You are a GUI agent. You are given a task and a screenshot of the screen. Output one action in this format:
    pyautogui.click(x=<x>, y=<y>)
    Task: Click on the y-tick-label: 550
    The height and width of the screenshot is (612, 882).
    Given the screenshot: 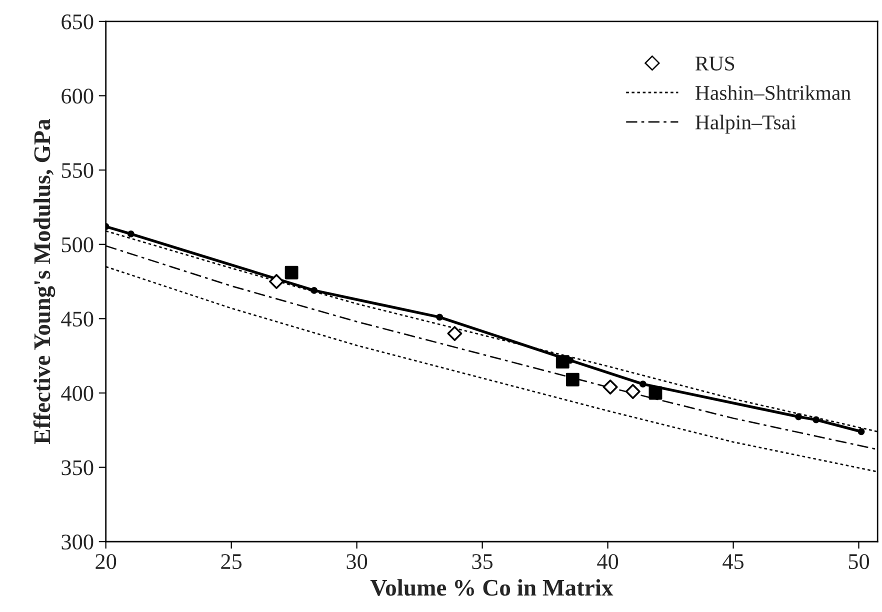 What is the action you would take?
    pyautogui.click(x=78, y=170)
    